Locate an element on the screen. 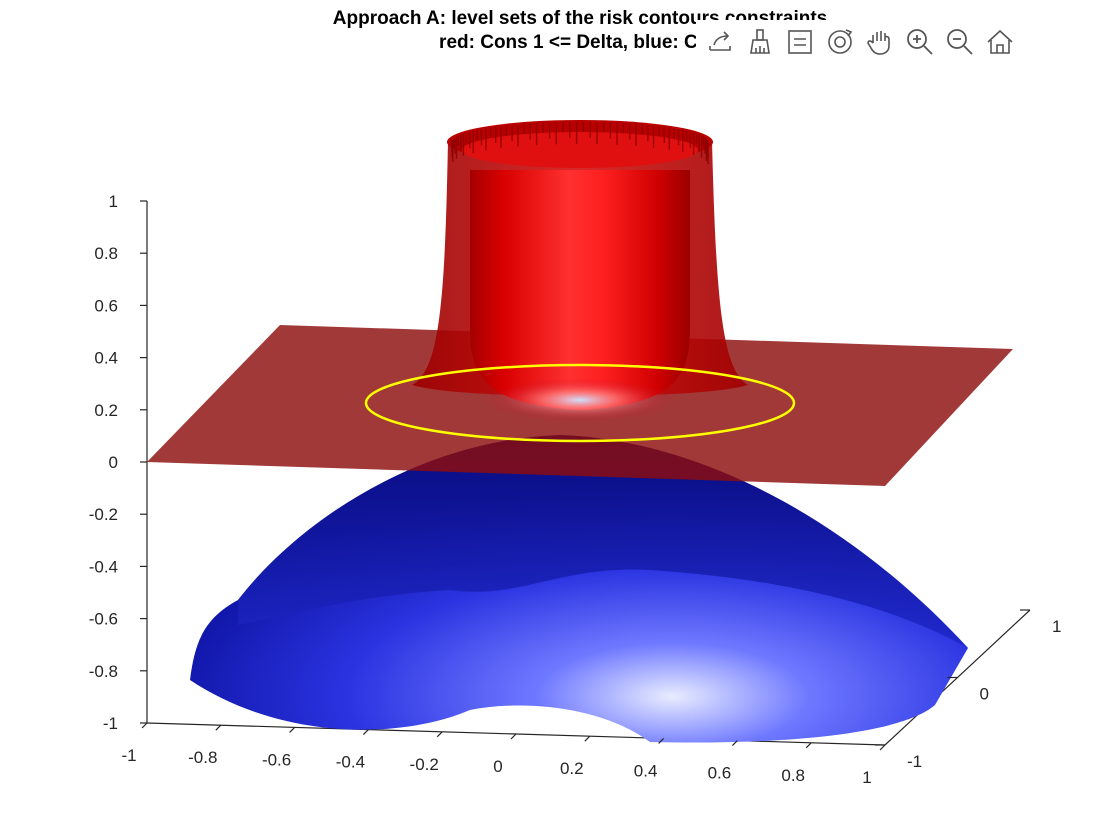 The image size is (1120, 840). z-axis-ticks: -1 -0.8 -0.6 -0.4 -0.2 0 0.2 0.4 0.6 0.8 1 is located at coordinates (118, 462).